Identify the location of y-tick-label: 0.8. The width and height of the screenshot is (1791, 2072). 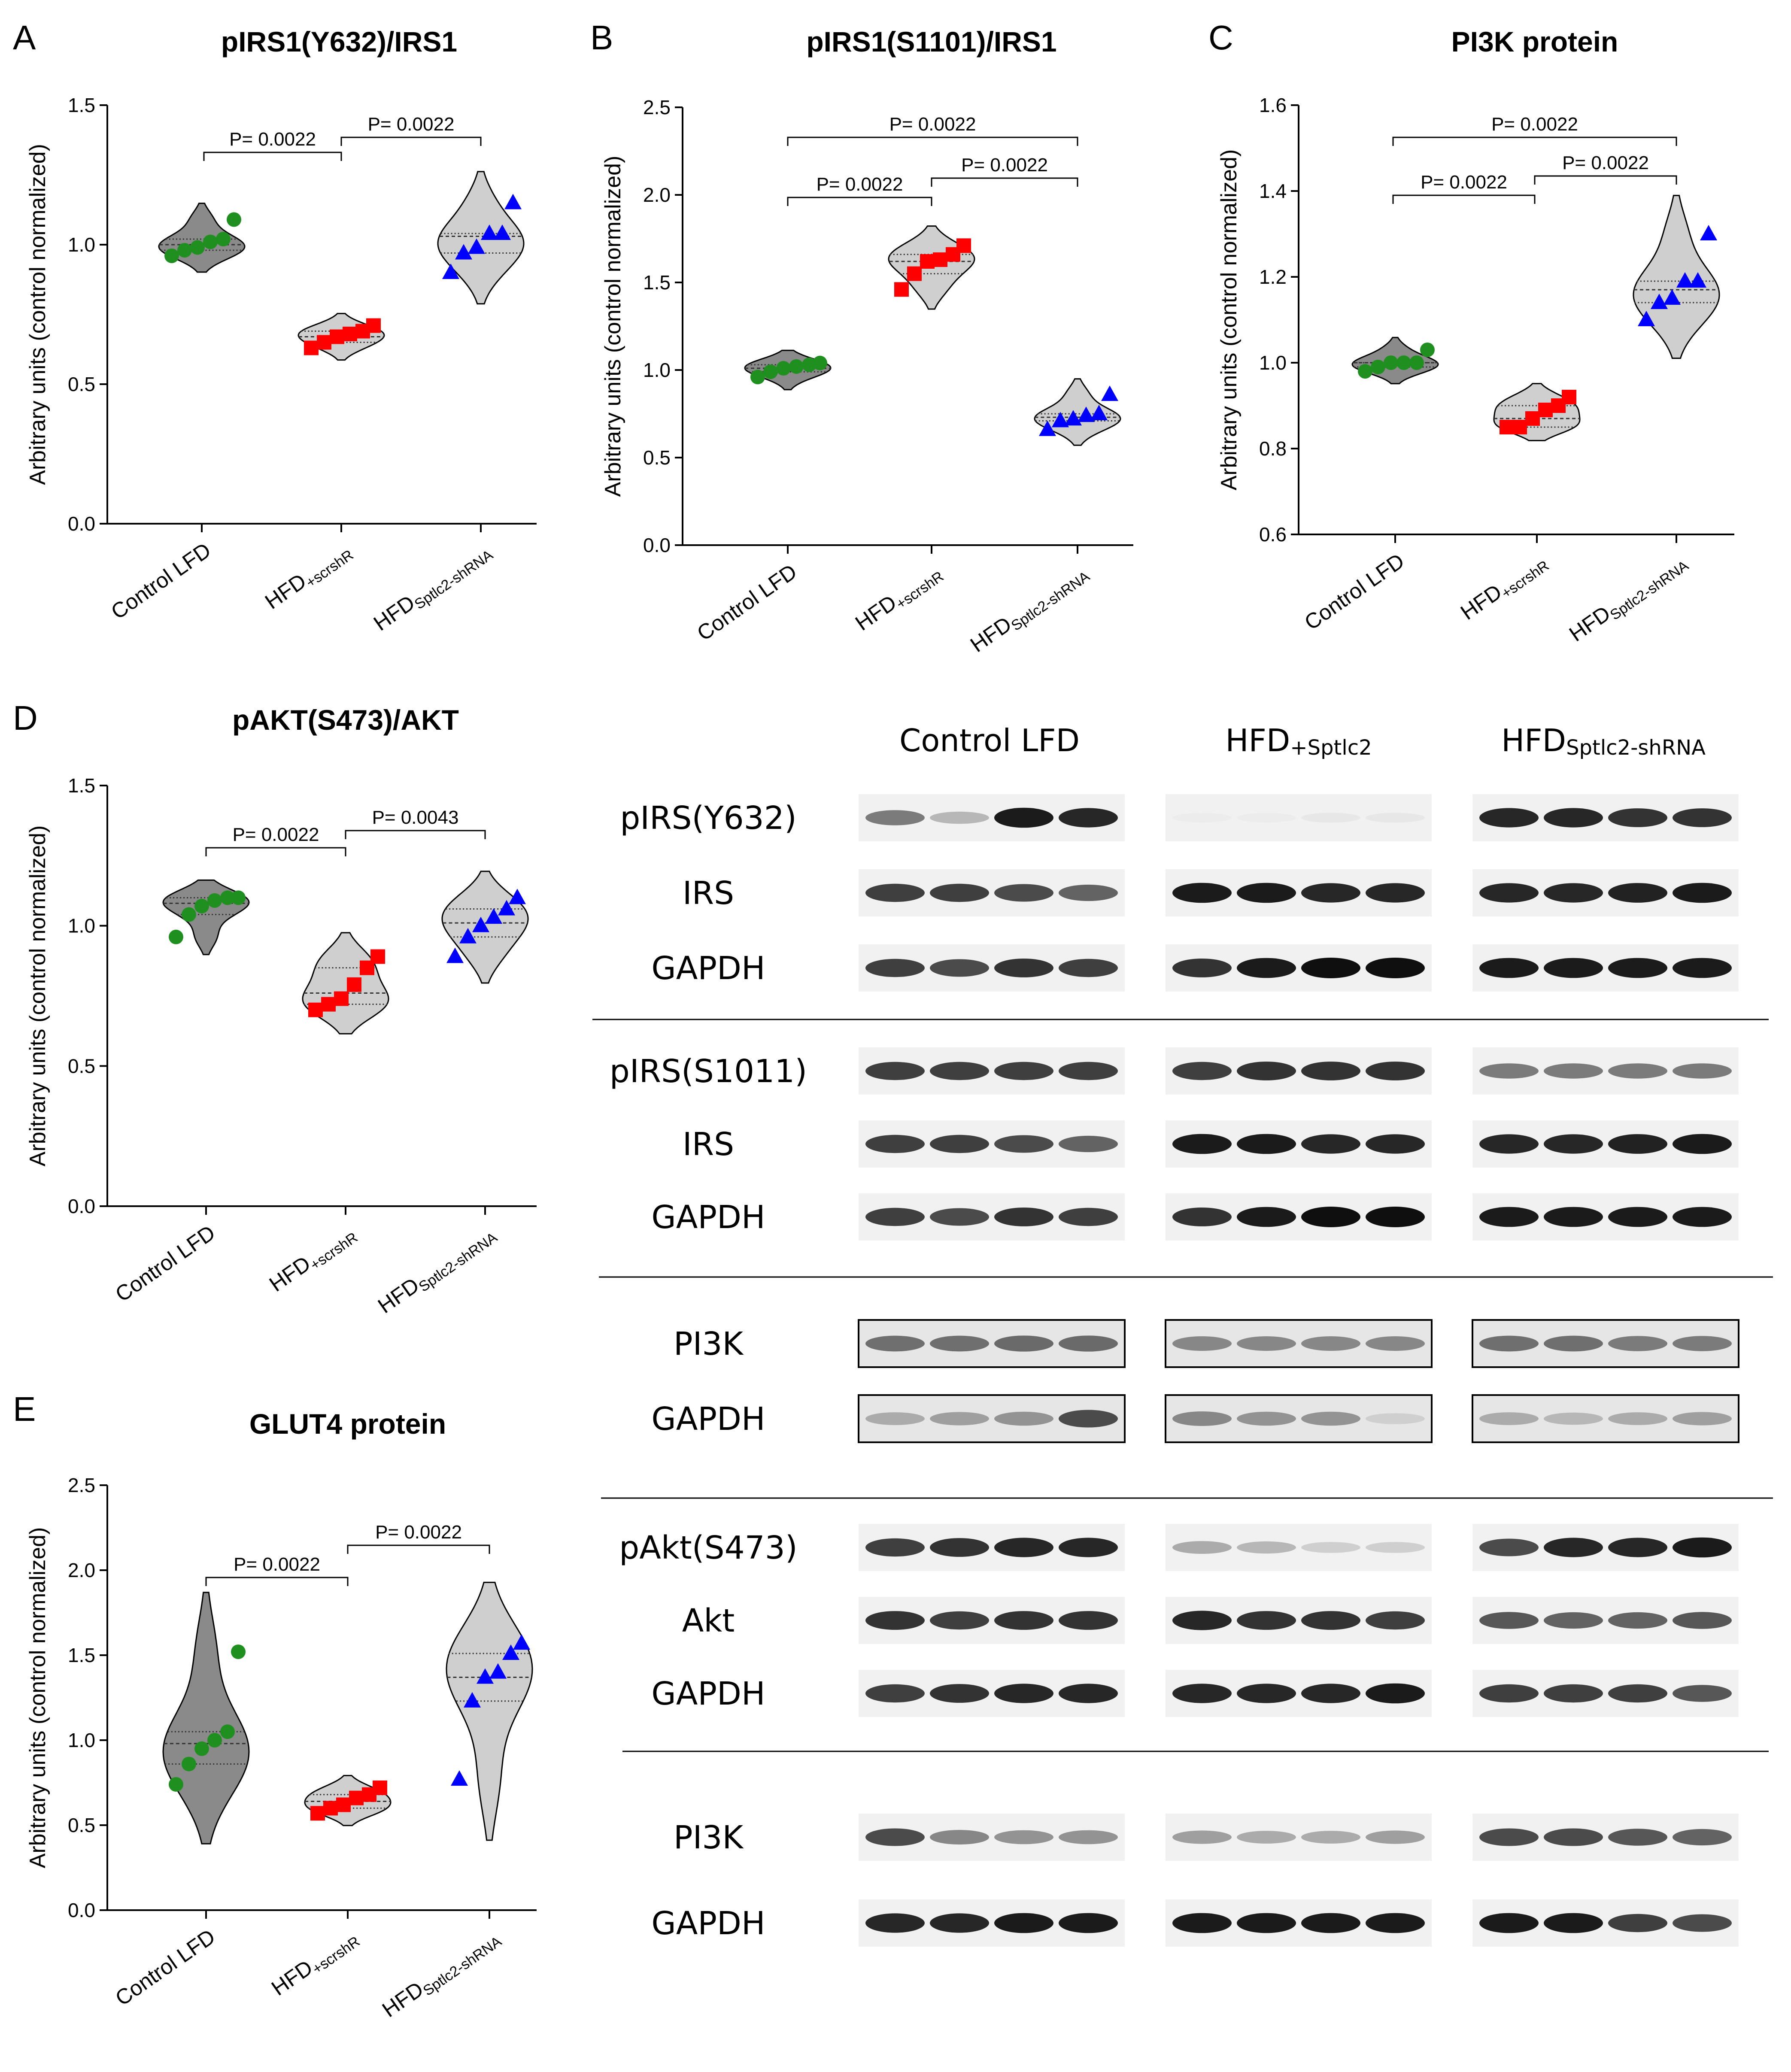
(1273, 448).